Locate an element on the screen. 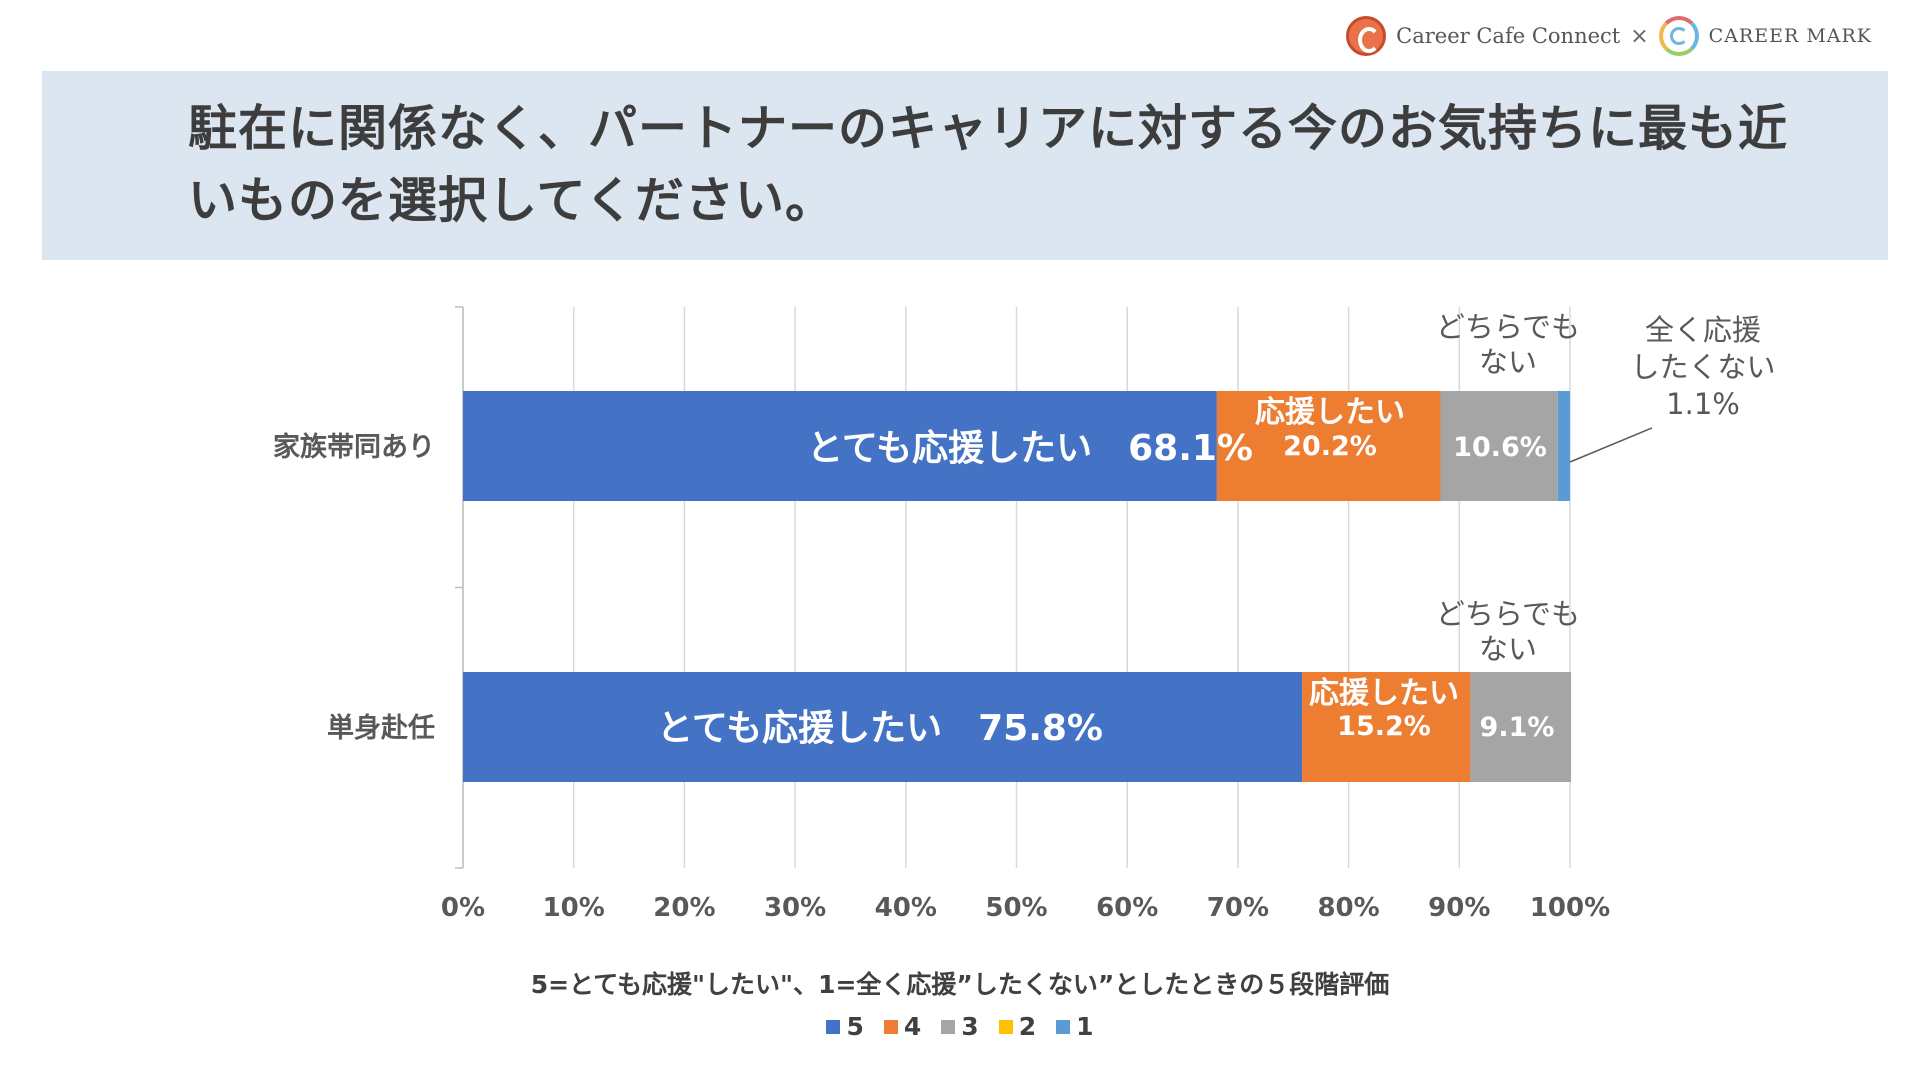 The image size is (1920, 1080). data-label-4-value: 20.2% is located at coordinates (1330, 446).